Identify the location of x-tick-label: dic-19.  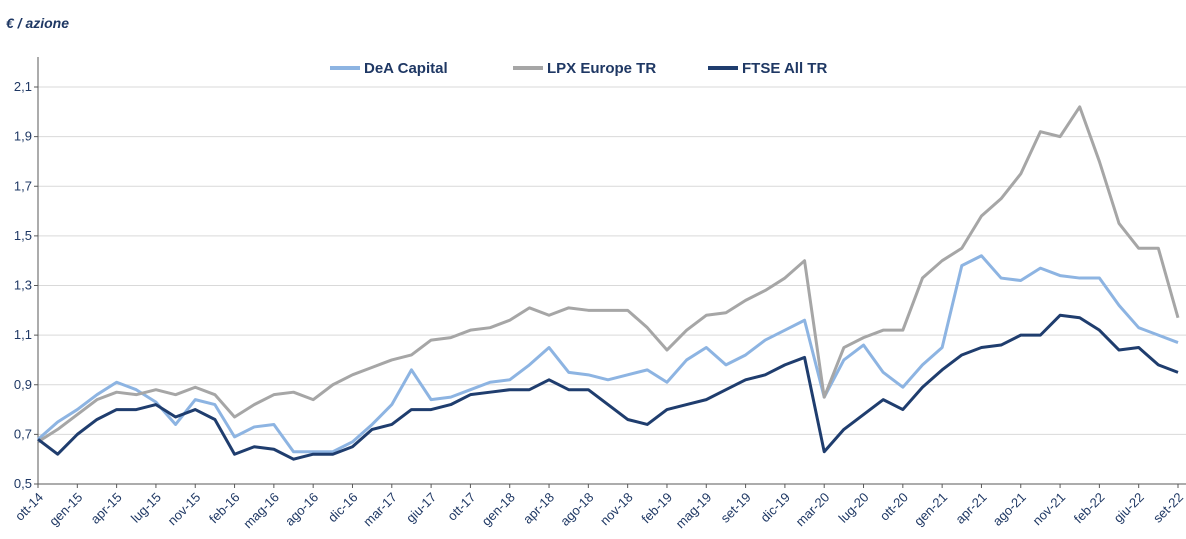
(775, 508).